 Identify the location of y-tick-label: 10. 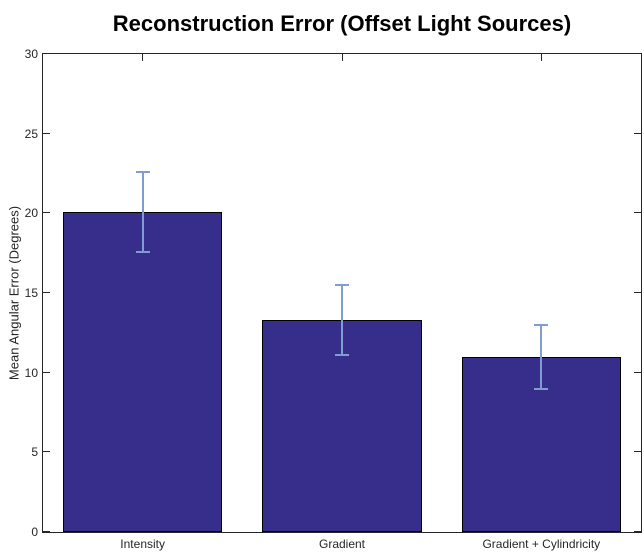
(31, 372).